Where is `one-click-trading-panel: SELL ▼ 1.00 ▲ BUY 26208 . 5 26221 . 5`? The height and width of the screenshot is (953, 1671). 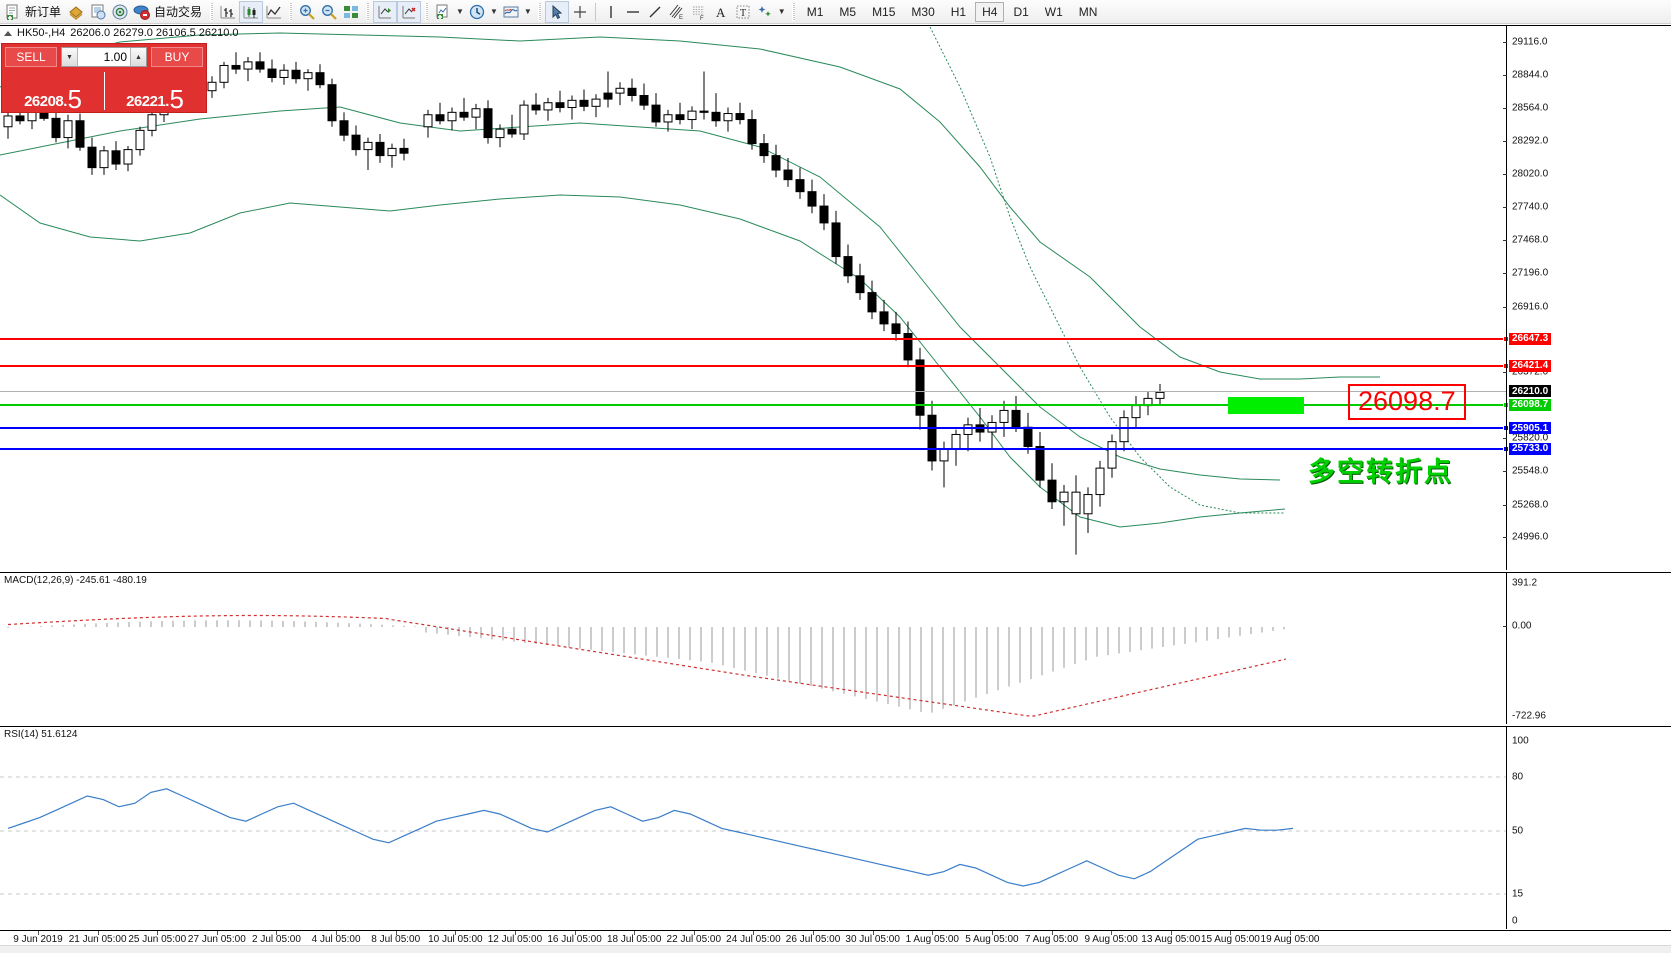 one-click-trading-panel: SELL ▼ 1.00 ▲ BUY 26208 . 5 26221 . 5 is located at coordinates (104, 78).